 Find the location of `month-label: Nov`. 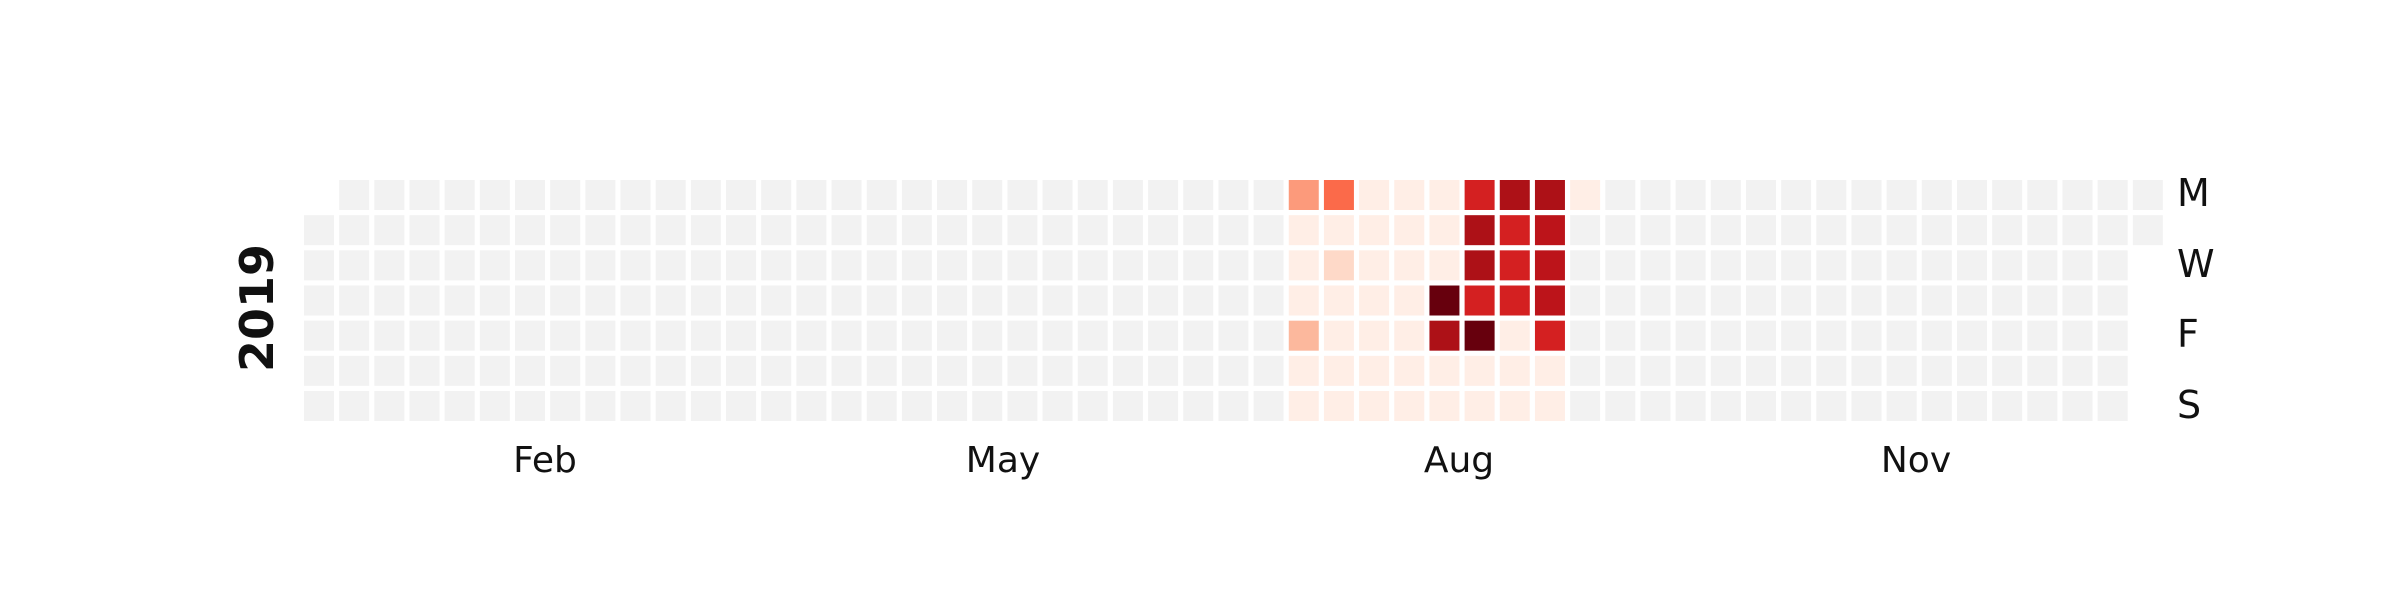

month-label: Nov is located at coordinates (1916, 460).